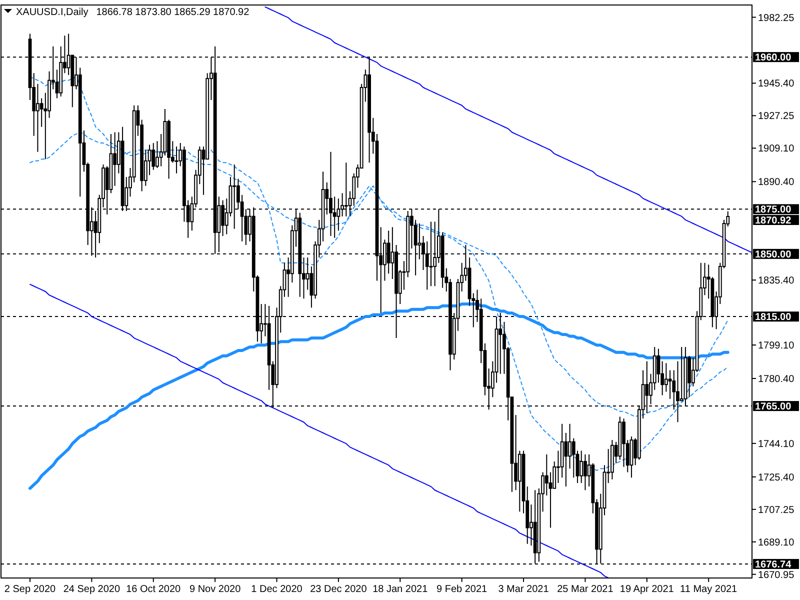  I want to click on y-tick-label: 1982.25, so click(776, 18).